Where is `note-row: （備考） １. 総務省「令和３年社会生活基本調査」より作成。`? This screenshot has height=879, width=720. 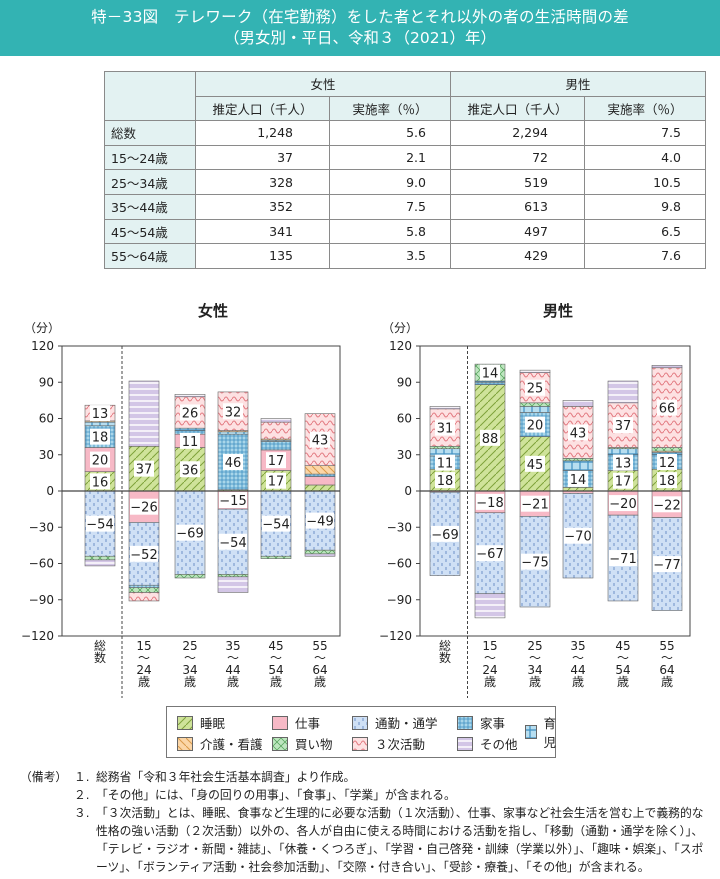 note-row: （備考） １. 総務省「令和３年社会生活基本調査」より作成。 is located at coordinates (365, 777).